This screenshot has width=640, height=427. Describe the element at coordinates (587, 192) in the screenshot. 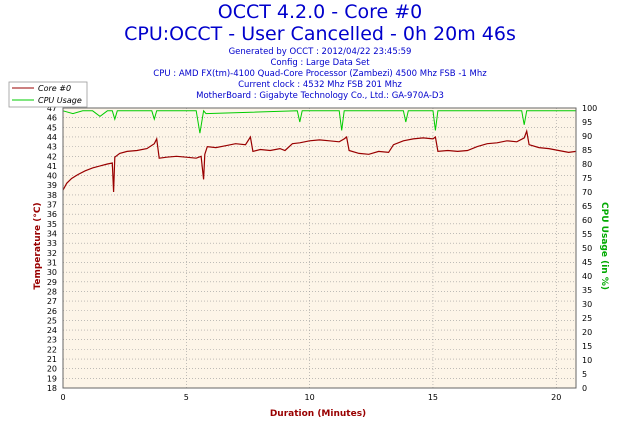

I see `y-tick-right: 70` at that location.